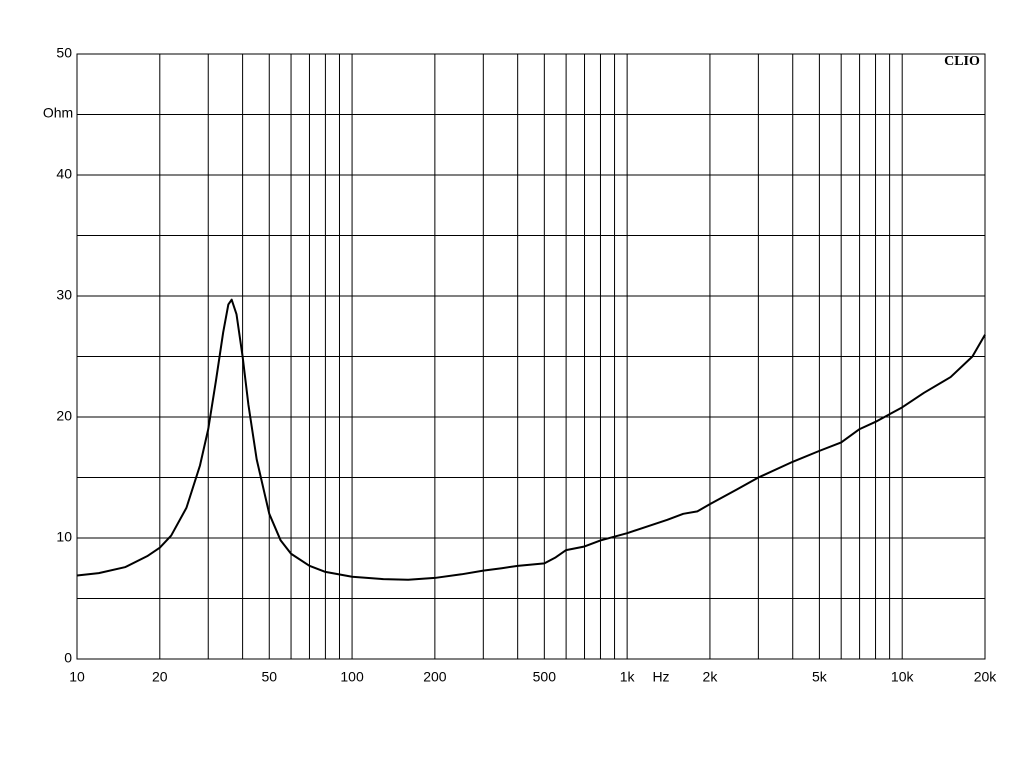 This screenshot has height=773, width=1024. I want to click on x-tick-label: 500, so click(545, 677).